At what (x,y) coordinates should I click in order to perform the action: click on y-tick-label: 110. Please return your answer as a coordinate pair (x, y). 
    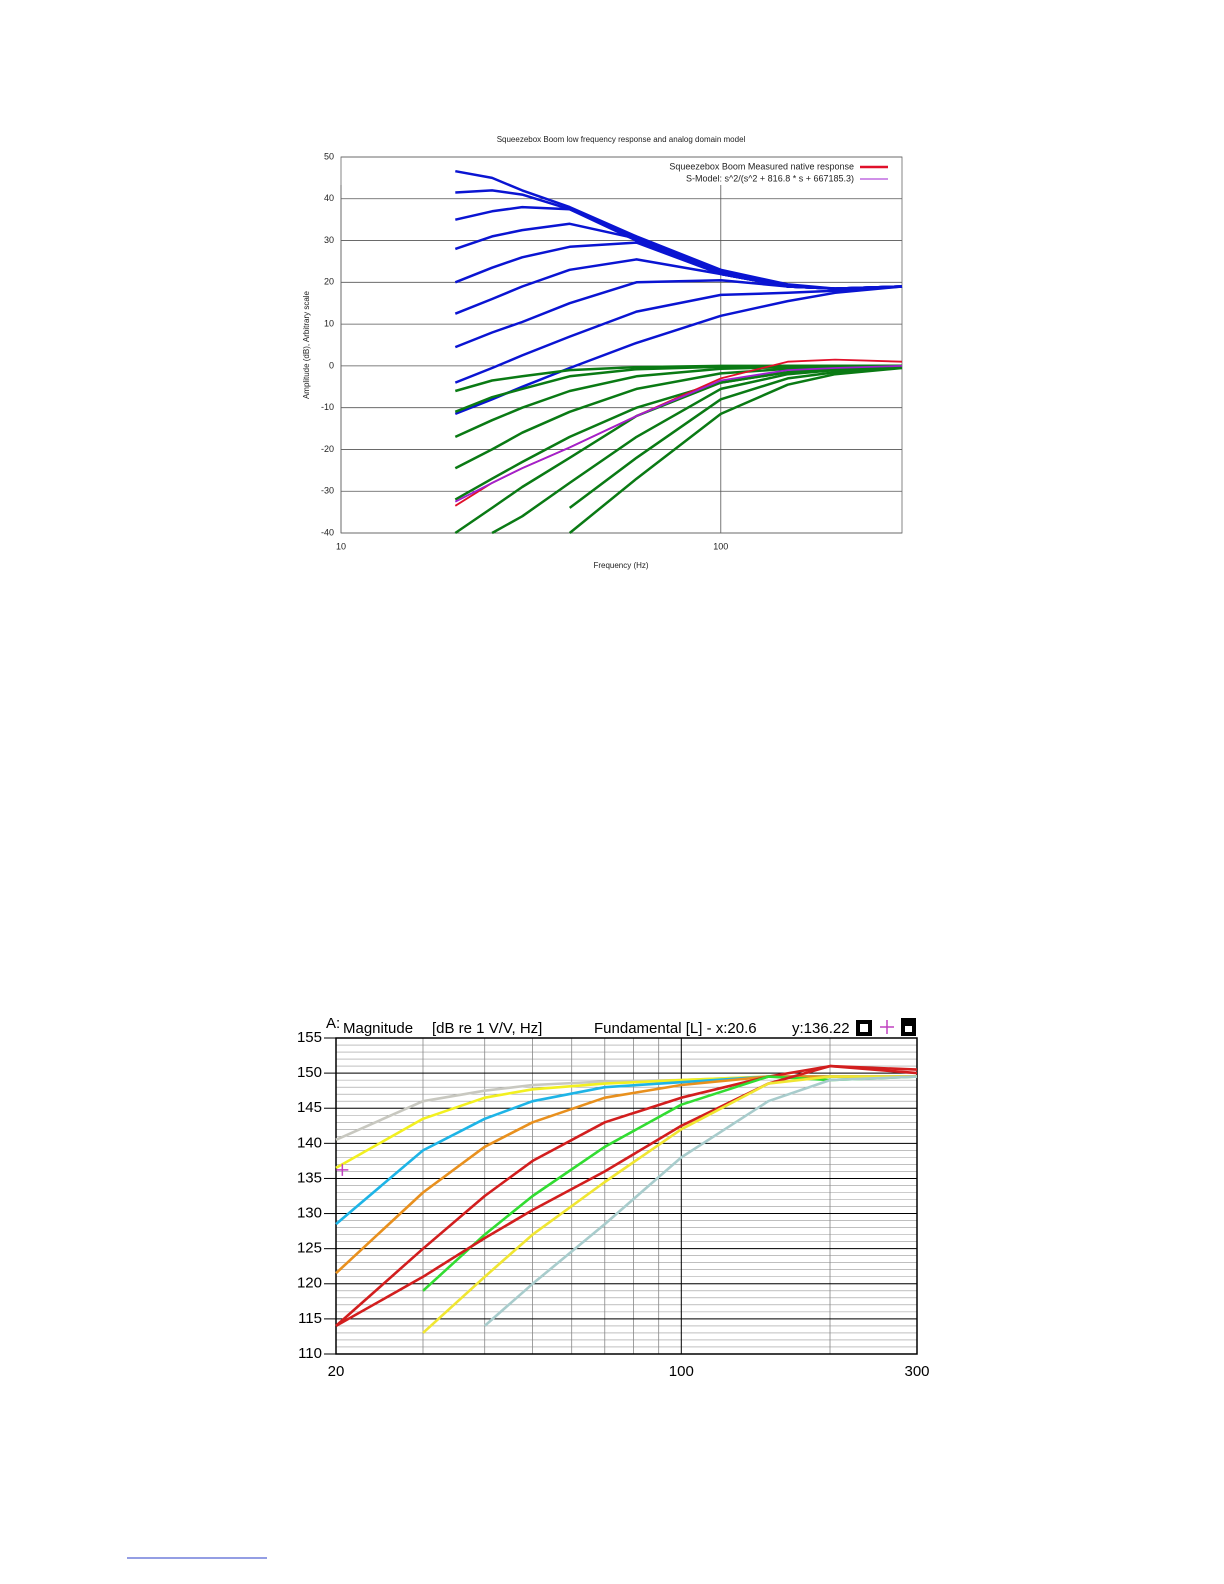
    Looking at the image, I should click on (310, 1353).